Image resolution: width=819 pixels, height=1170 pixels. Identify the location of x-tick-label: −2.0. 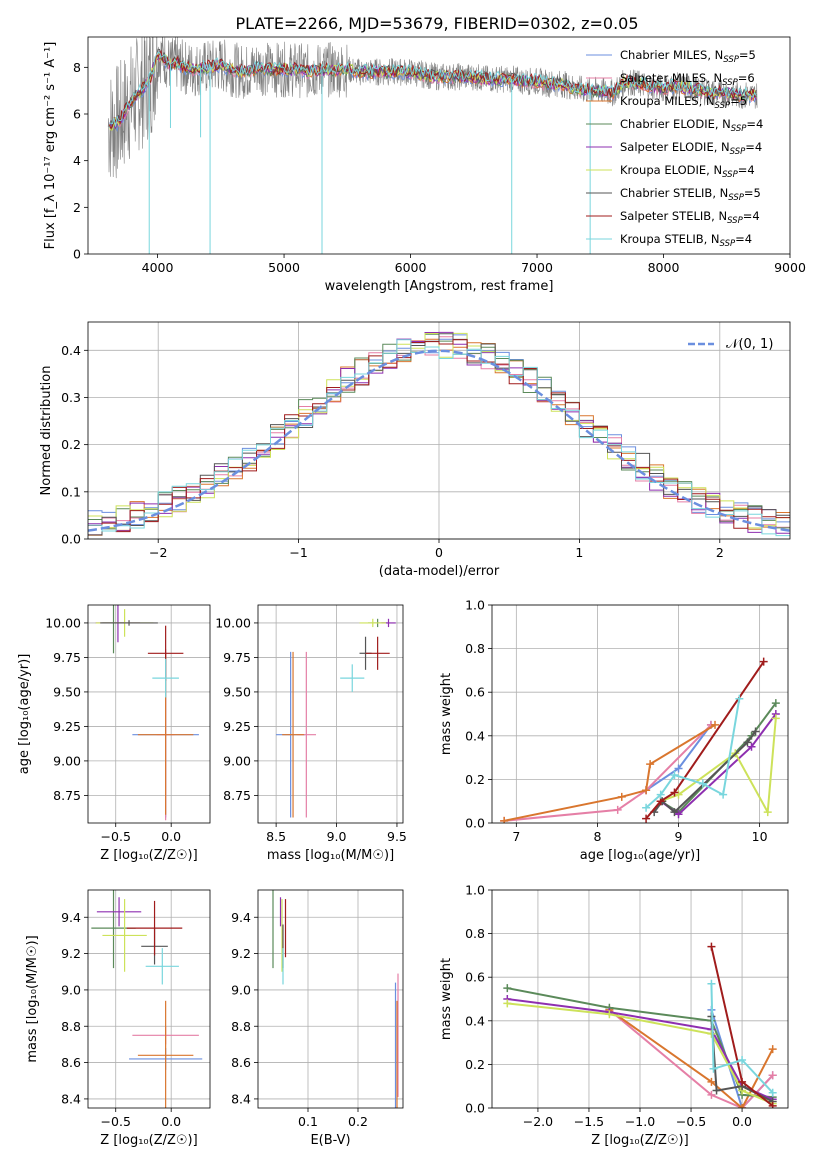
(538, 1121).